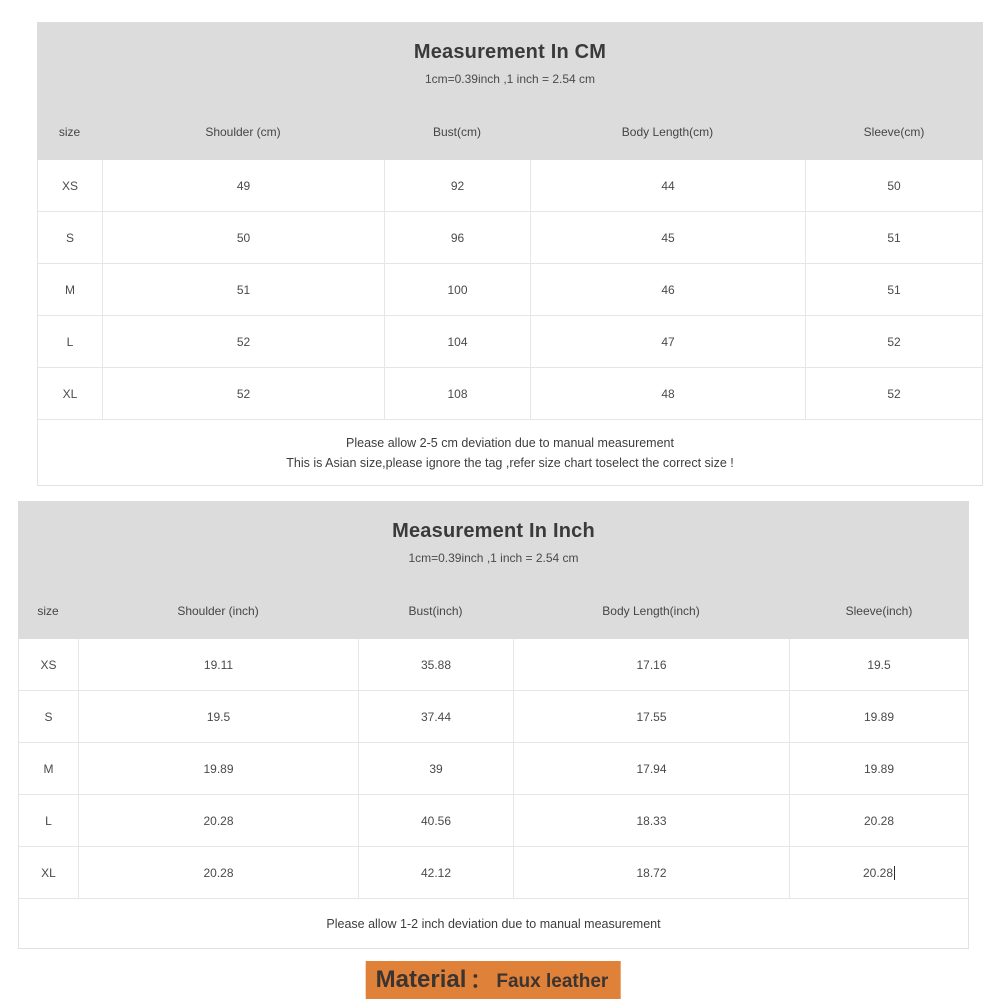 This screenshot has width=1000, height=1000. Describe the element at coordinates (894, 132) in the screenshot. I see `column-header-4: Sleeve(cm)` at that location.